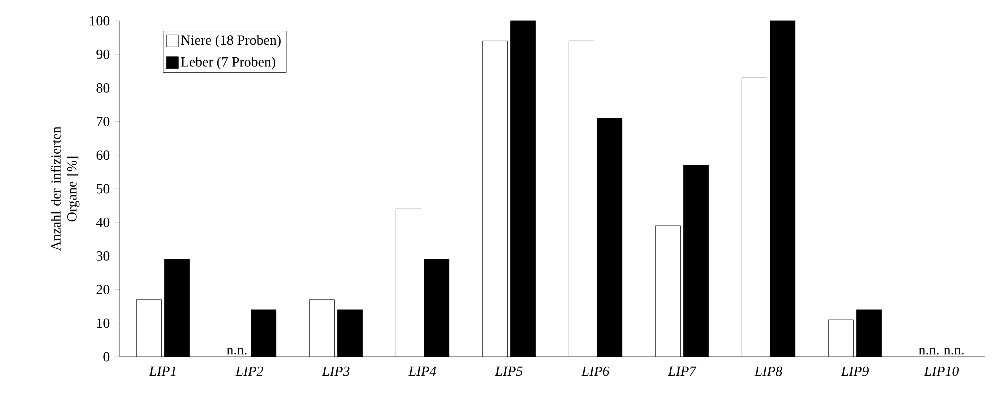 Image resolution: width=998 pixels, height=404 pixels. What do you see at coordinates (336, 371) in the screenshot?
I see `x-tick-label: LIP3` at bounding box center [336, 371].